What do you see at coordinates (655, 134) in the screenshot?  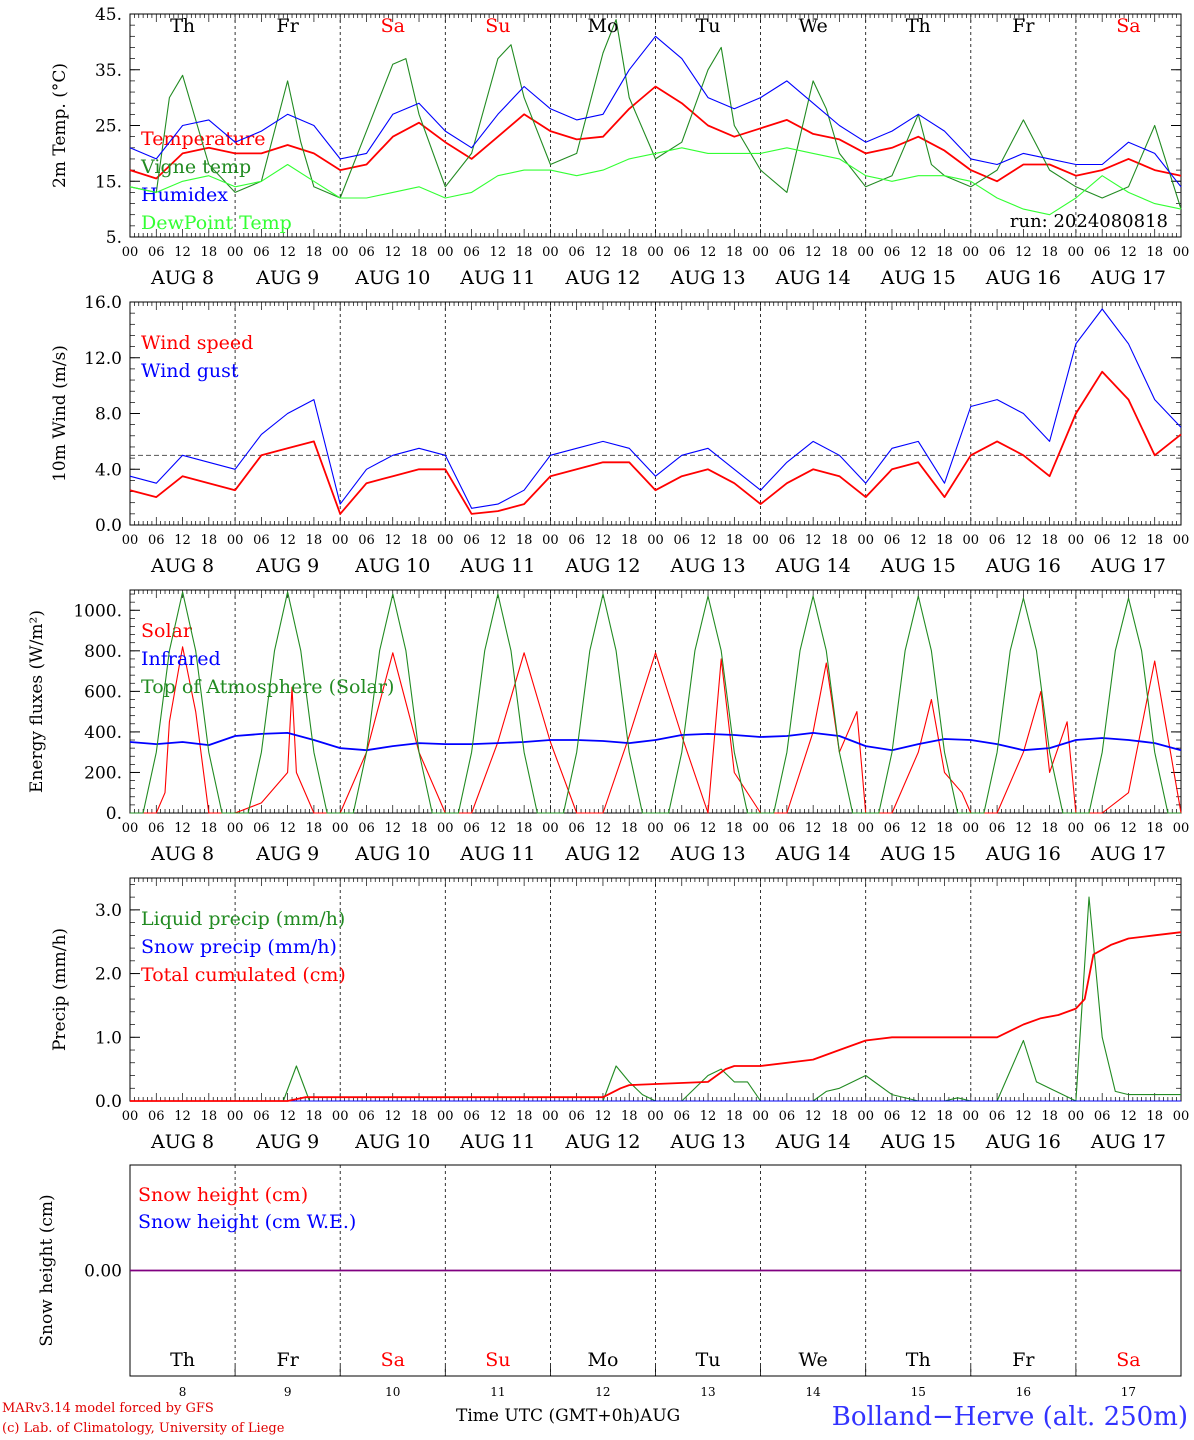 I see `series-line-temperature` at bounding box center [655, 134].